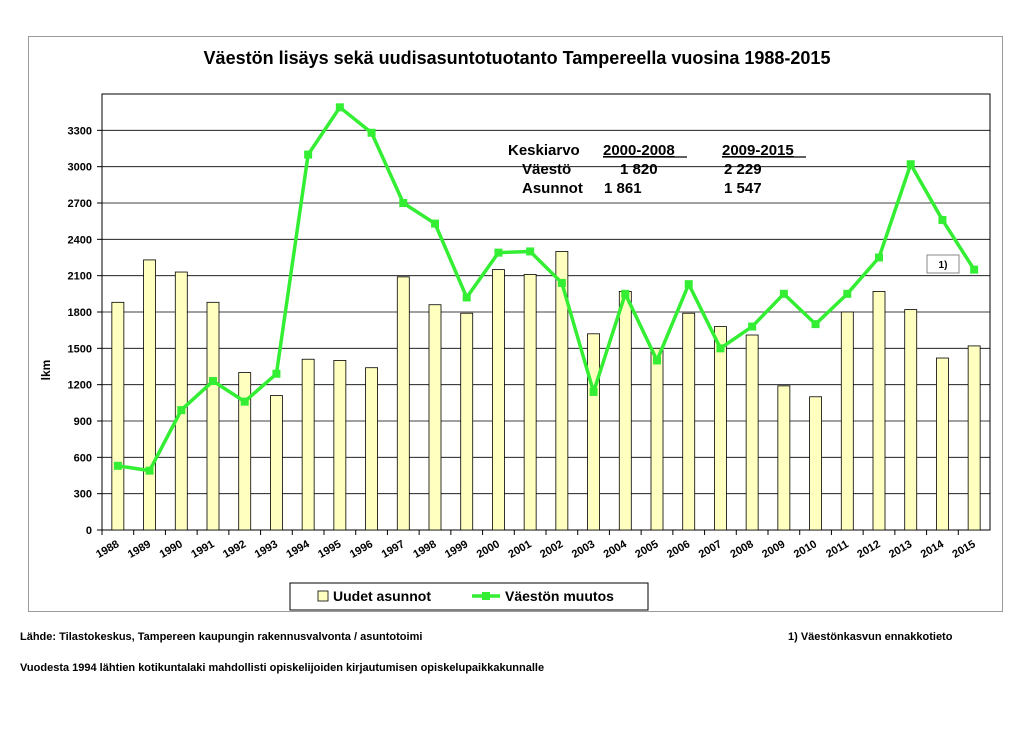 Image resolution: width=1024 pixels, height=735 pixels. I want to click on y-tick-label: 2100, so click(80, 277).